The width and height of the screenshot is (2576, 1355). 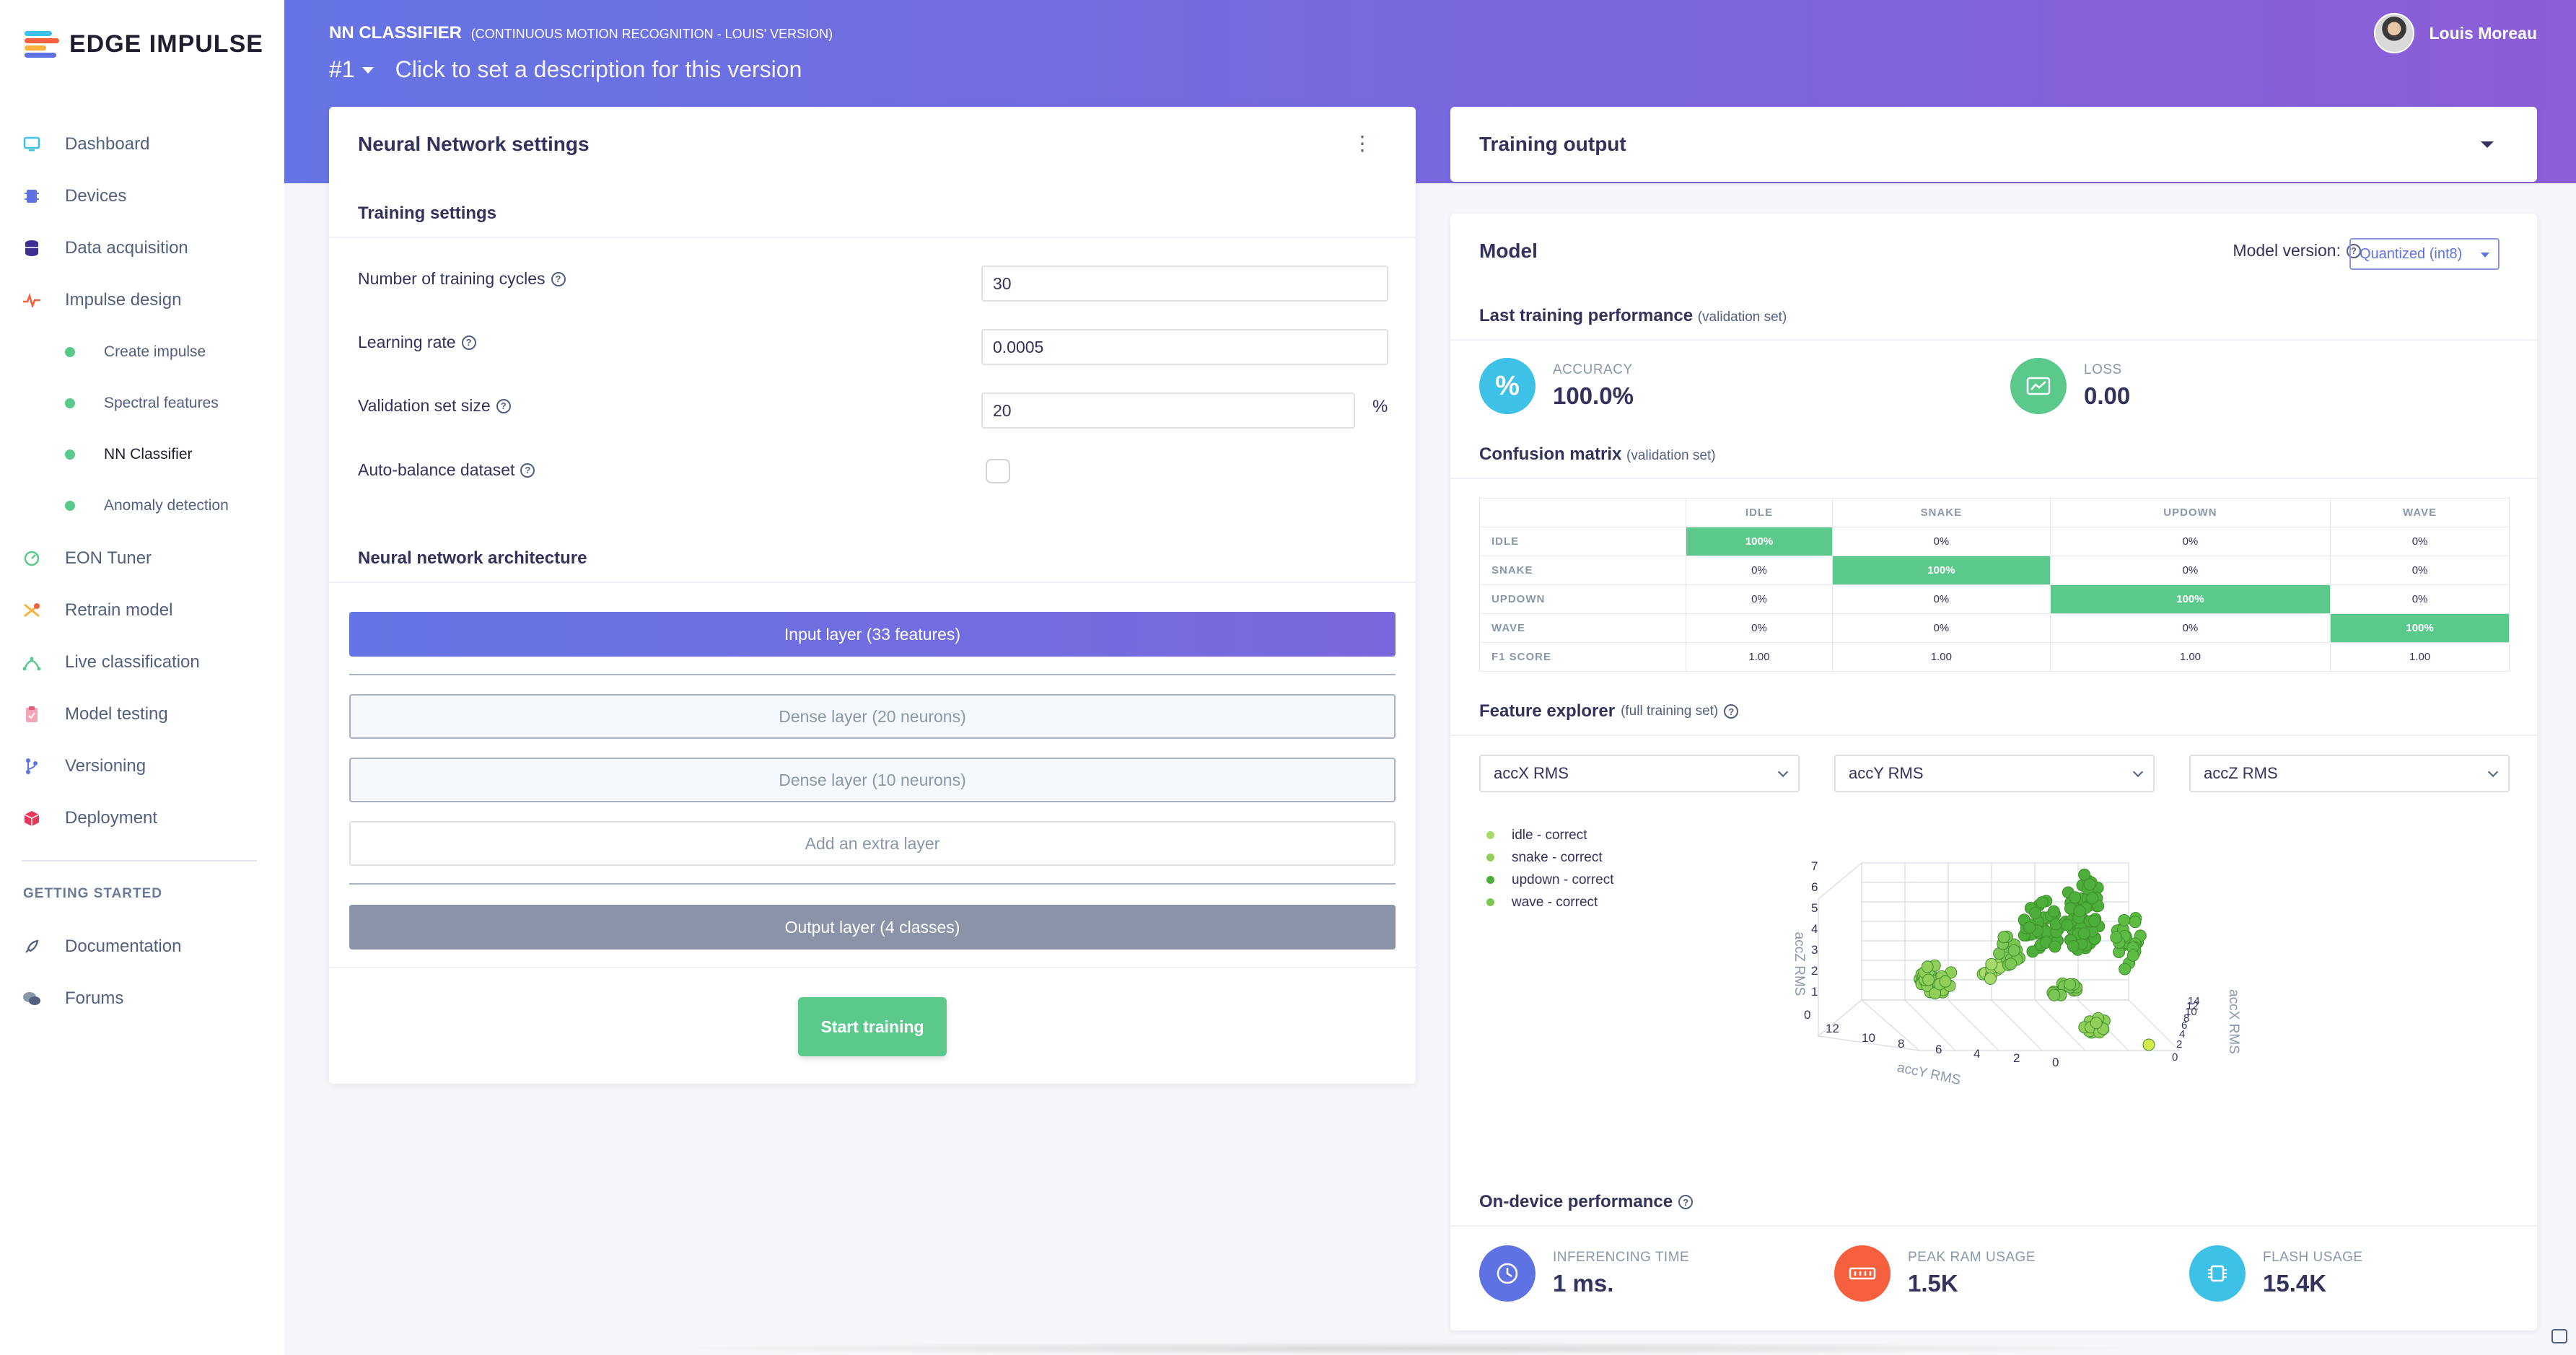 I want to click on loss-metric: LOSS 0.00, so click(x=2070, y=386).